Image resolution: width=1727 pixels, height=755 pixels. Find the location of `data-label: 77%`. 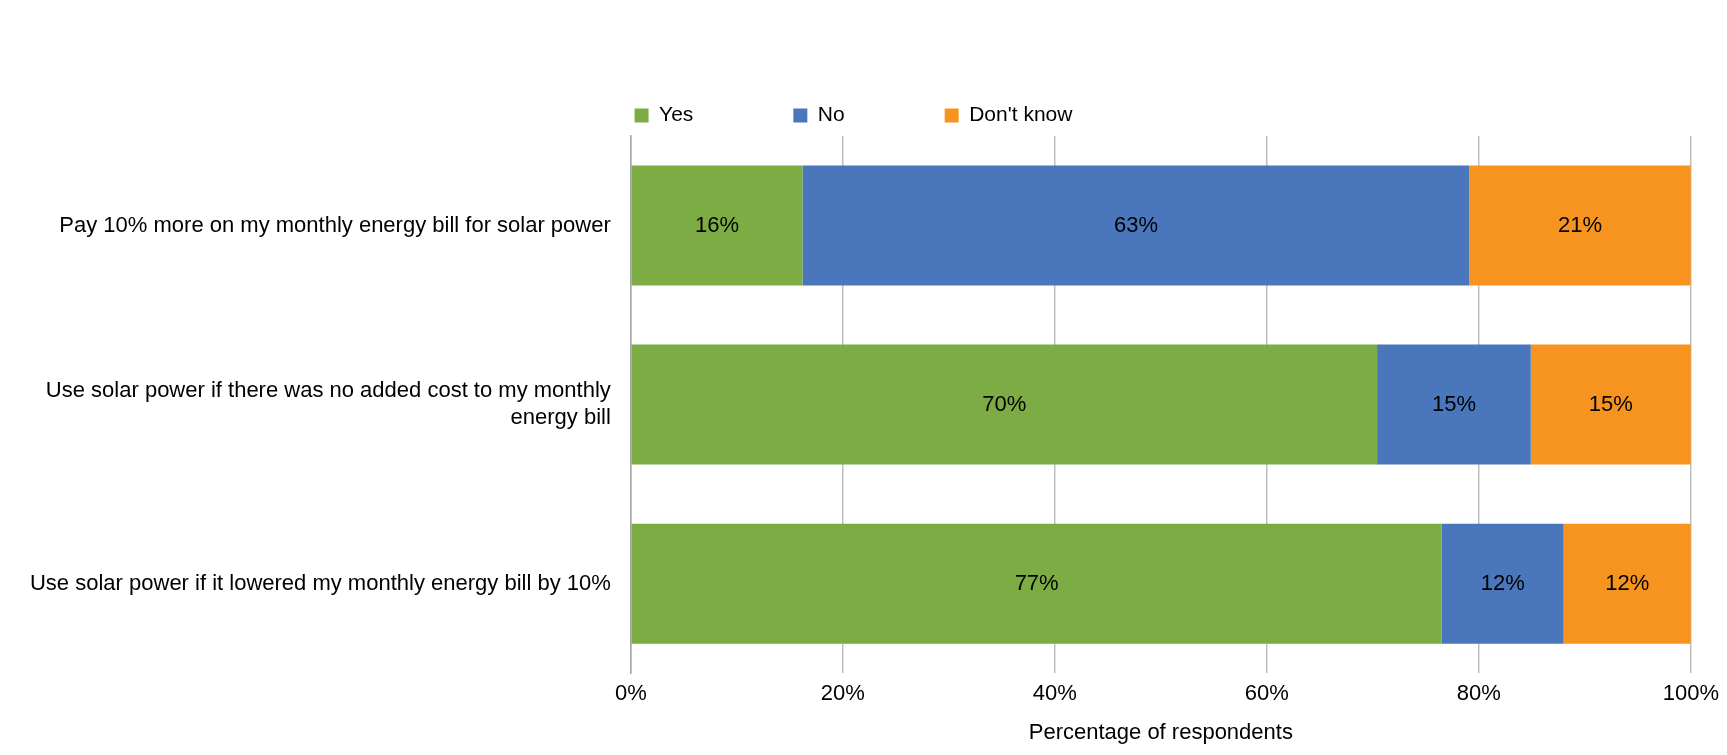

data-label: 77% is located at coordinates (1036, 582).